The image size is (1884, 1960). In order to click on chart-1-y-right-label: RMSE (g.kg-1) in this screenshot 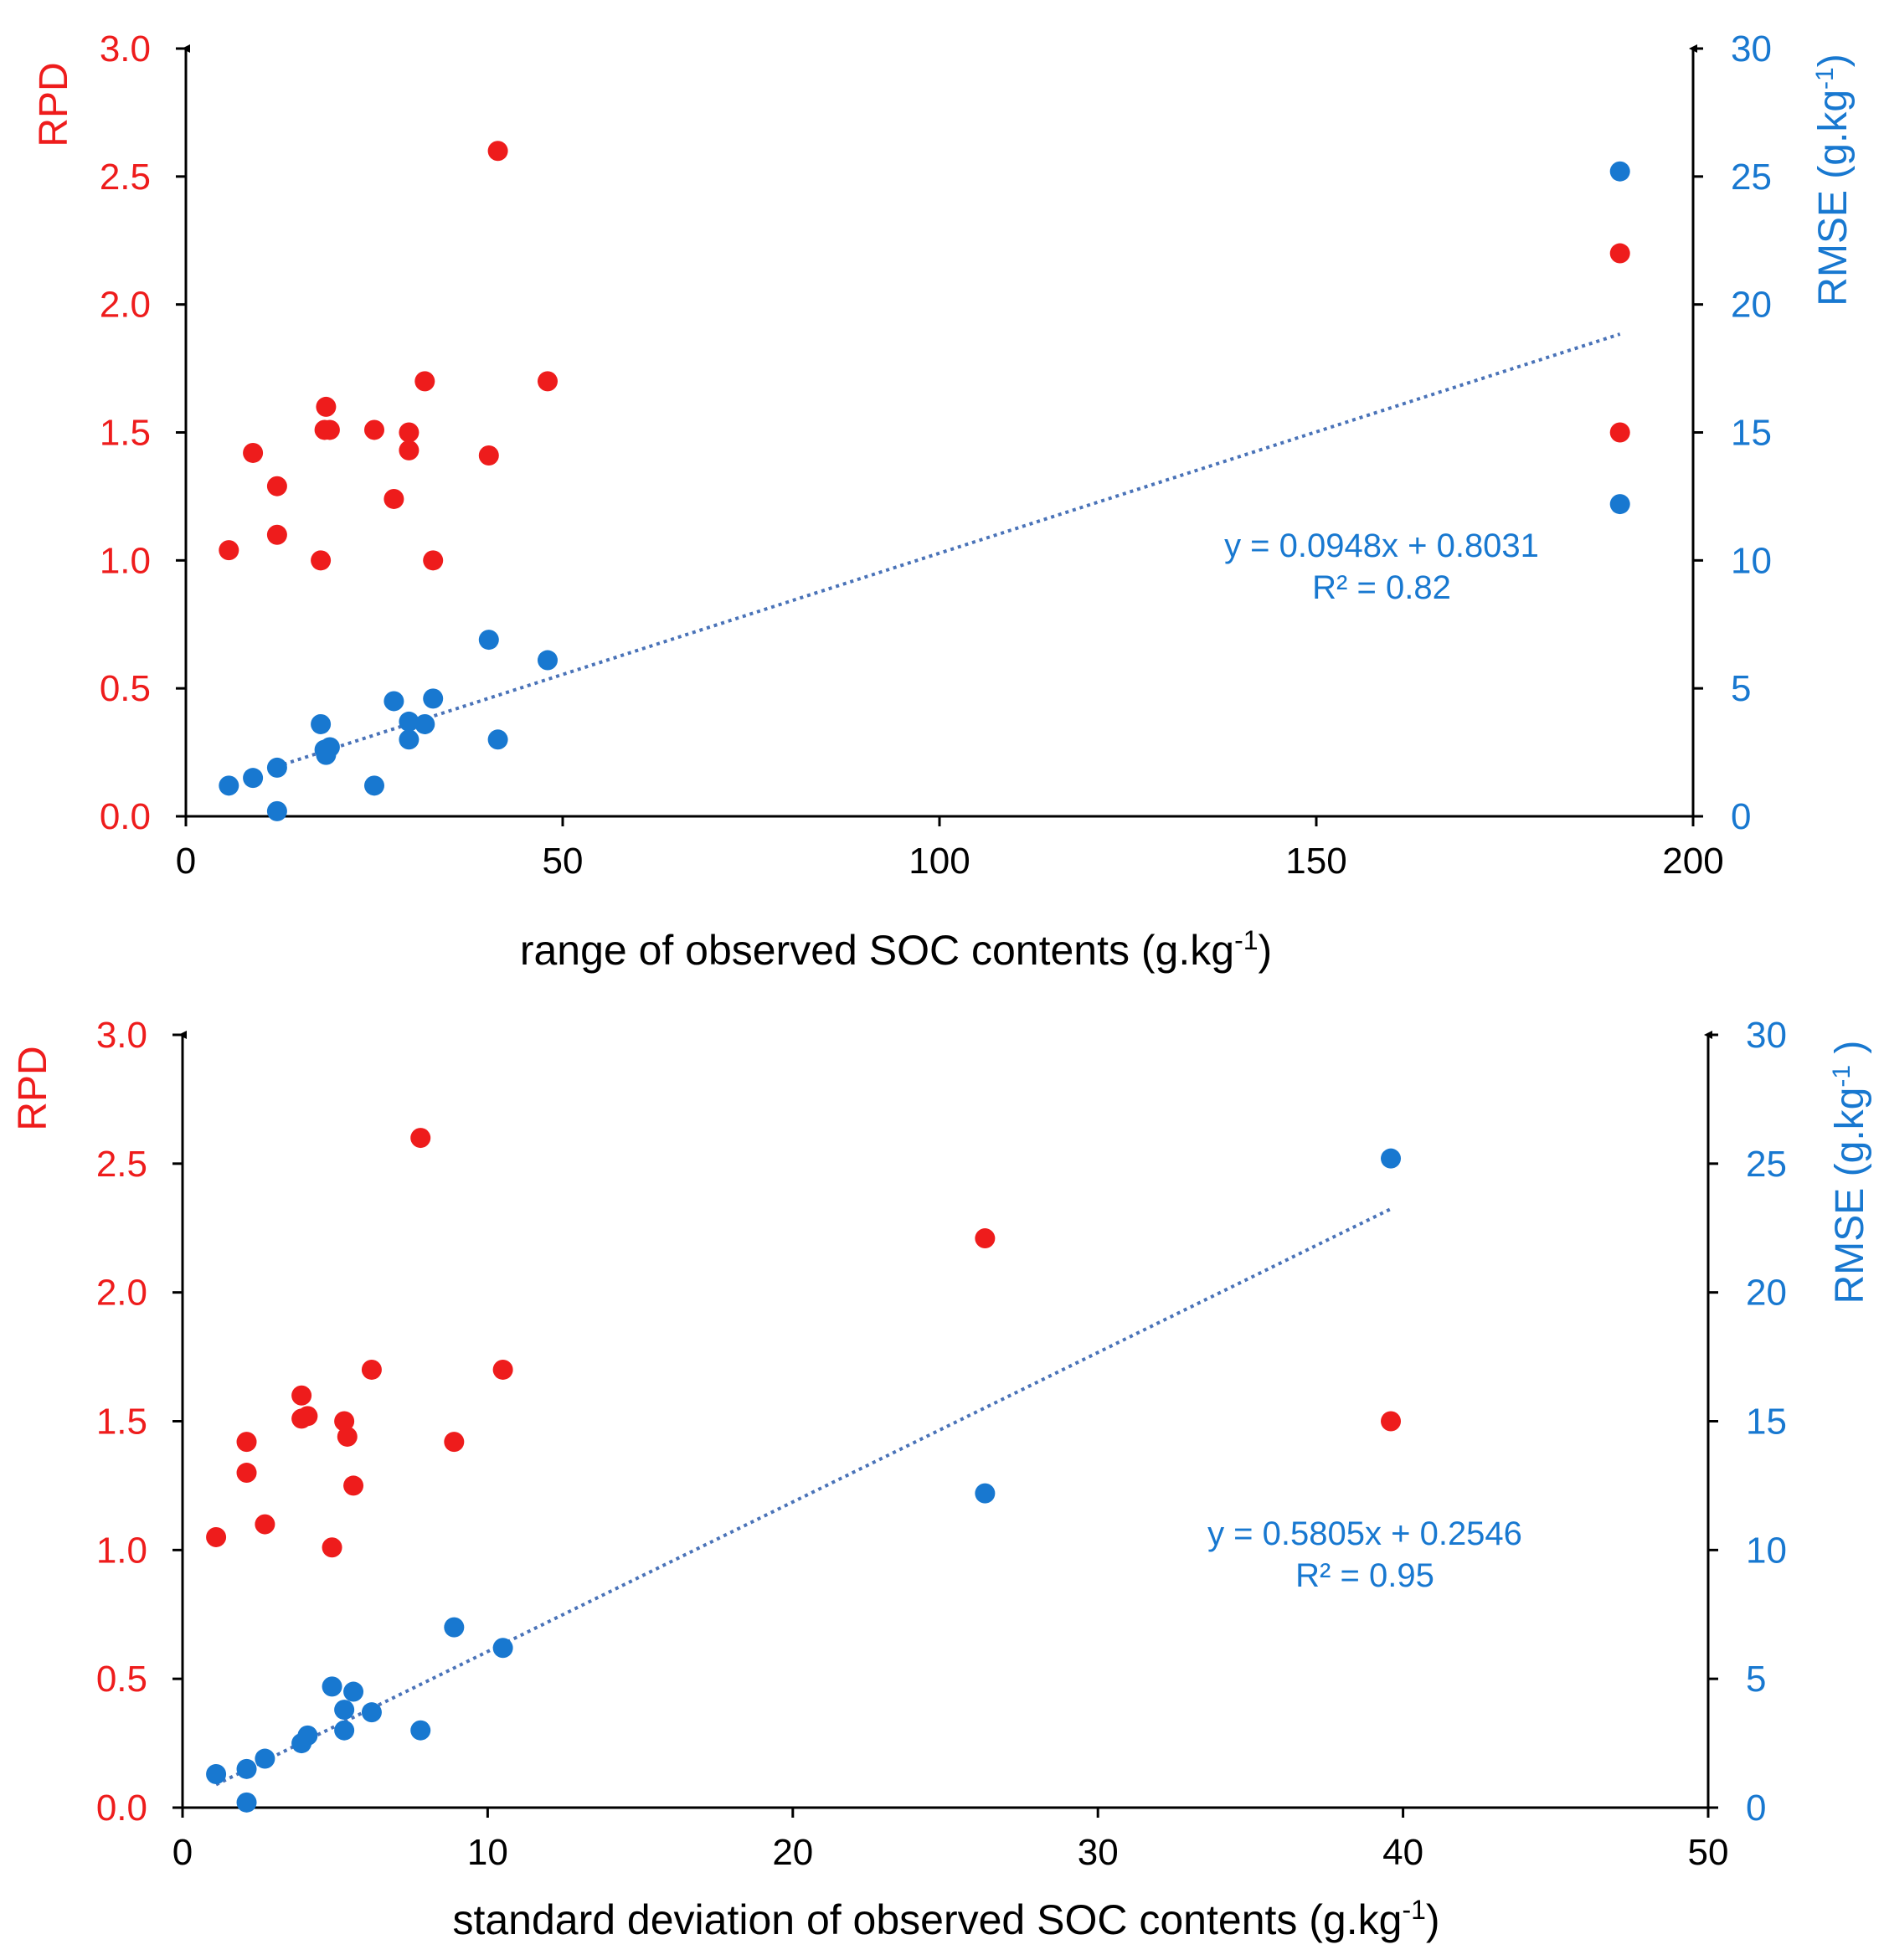, I will do `click(1834, 180)`.